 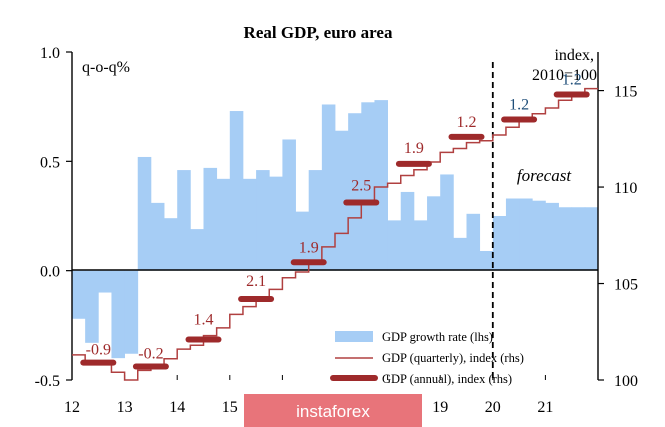 What do you see at coordinates (150, 353) in the screenshot?
I see `annual-label: -0.2` at bounding box center [150, 353].